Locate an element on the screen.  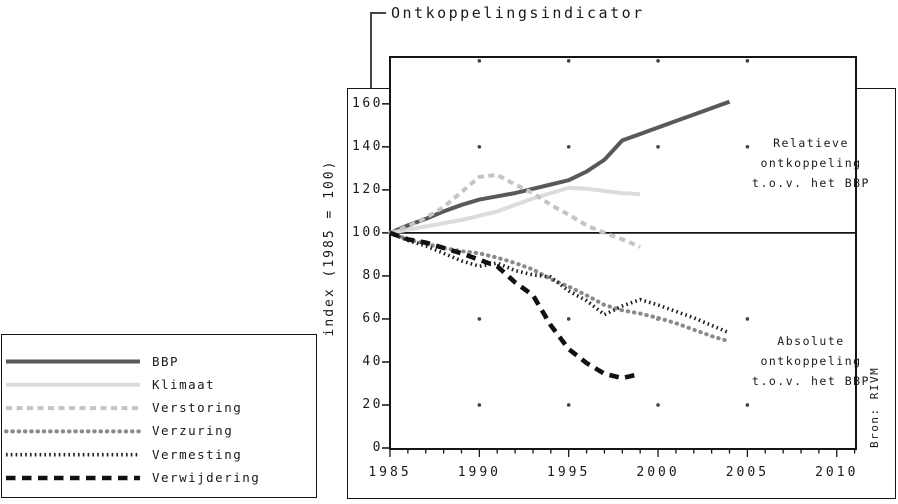
legend-label-bbp: BBP is located at coordinates (166, 361).